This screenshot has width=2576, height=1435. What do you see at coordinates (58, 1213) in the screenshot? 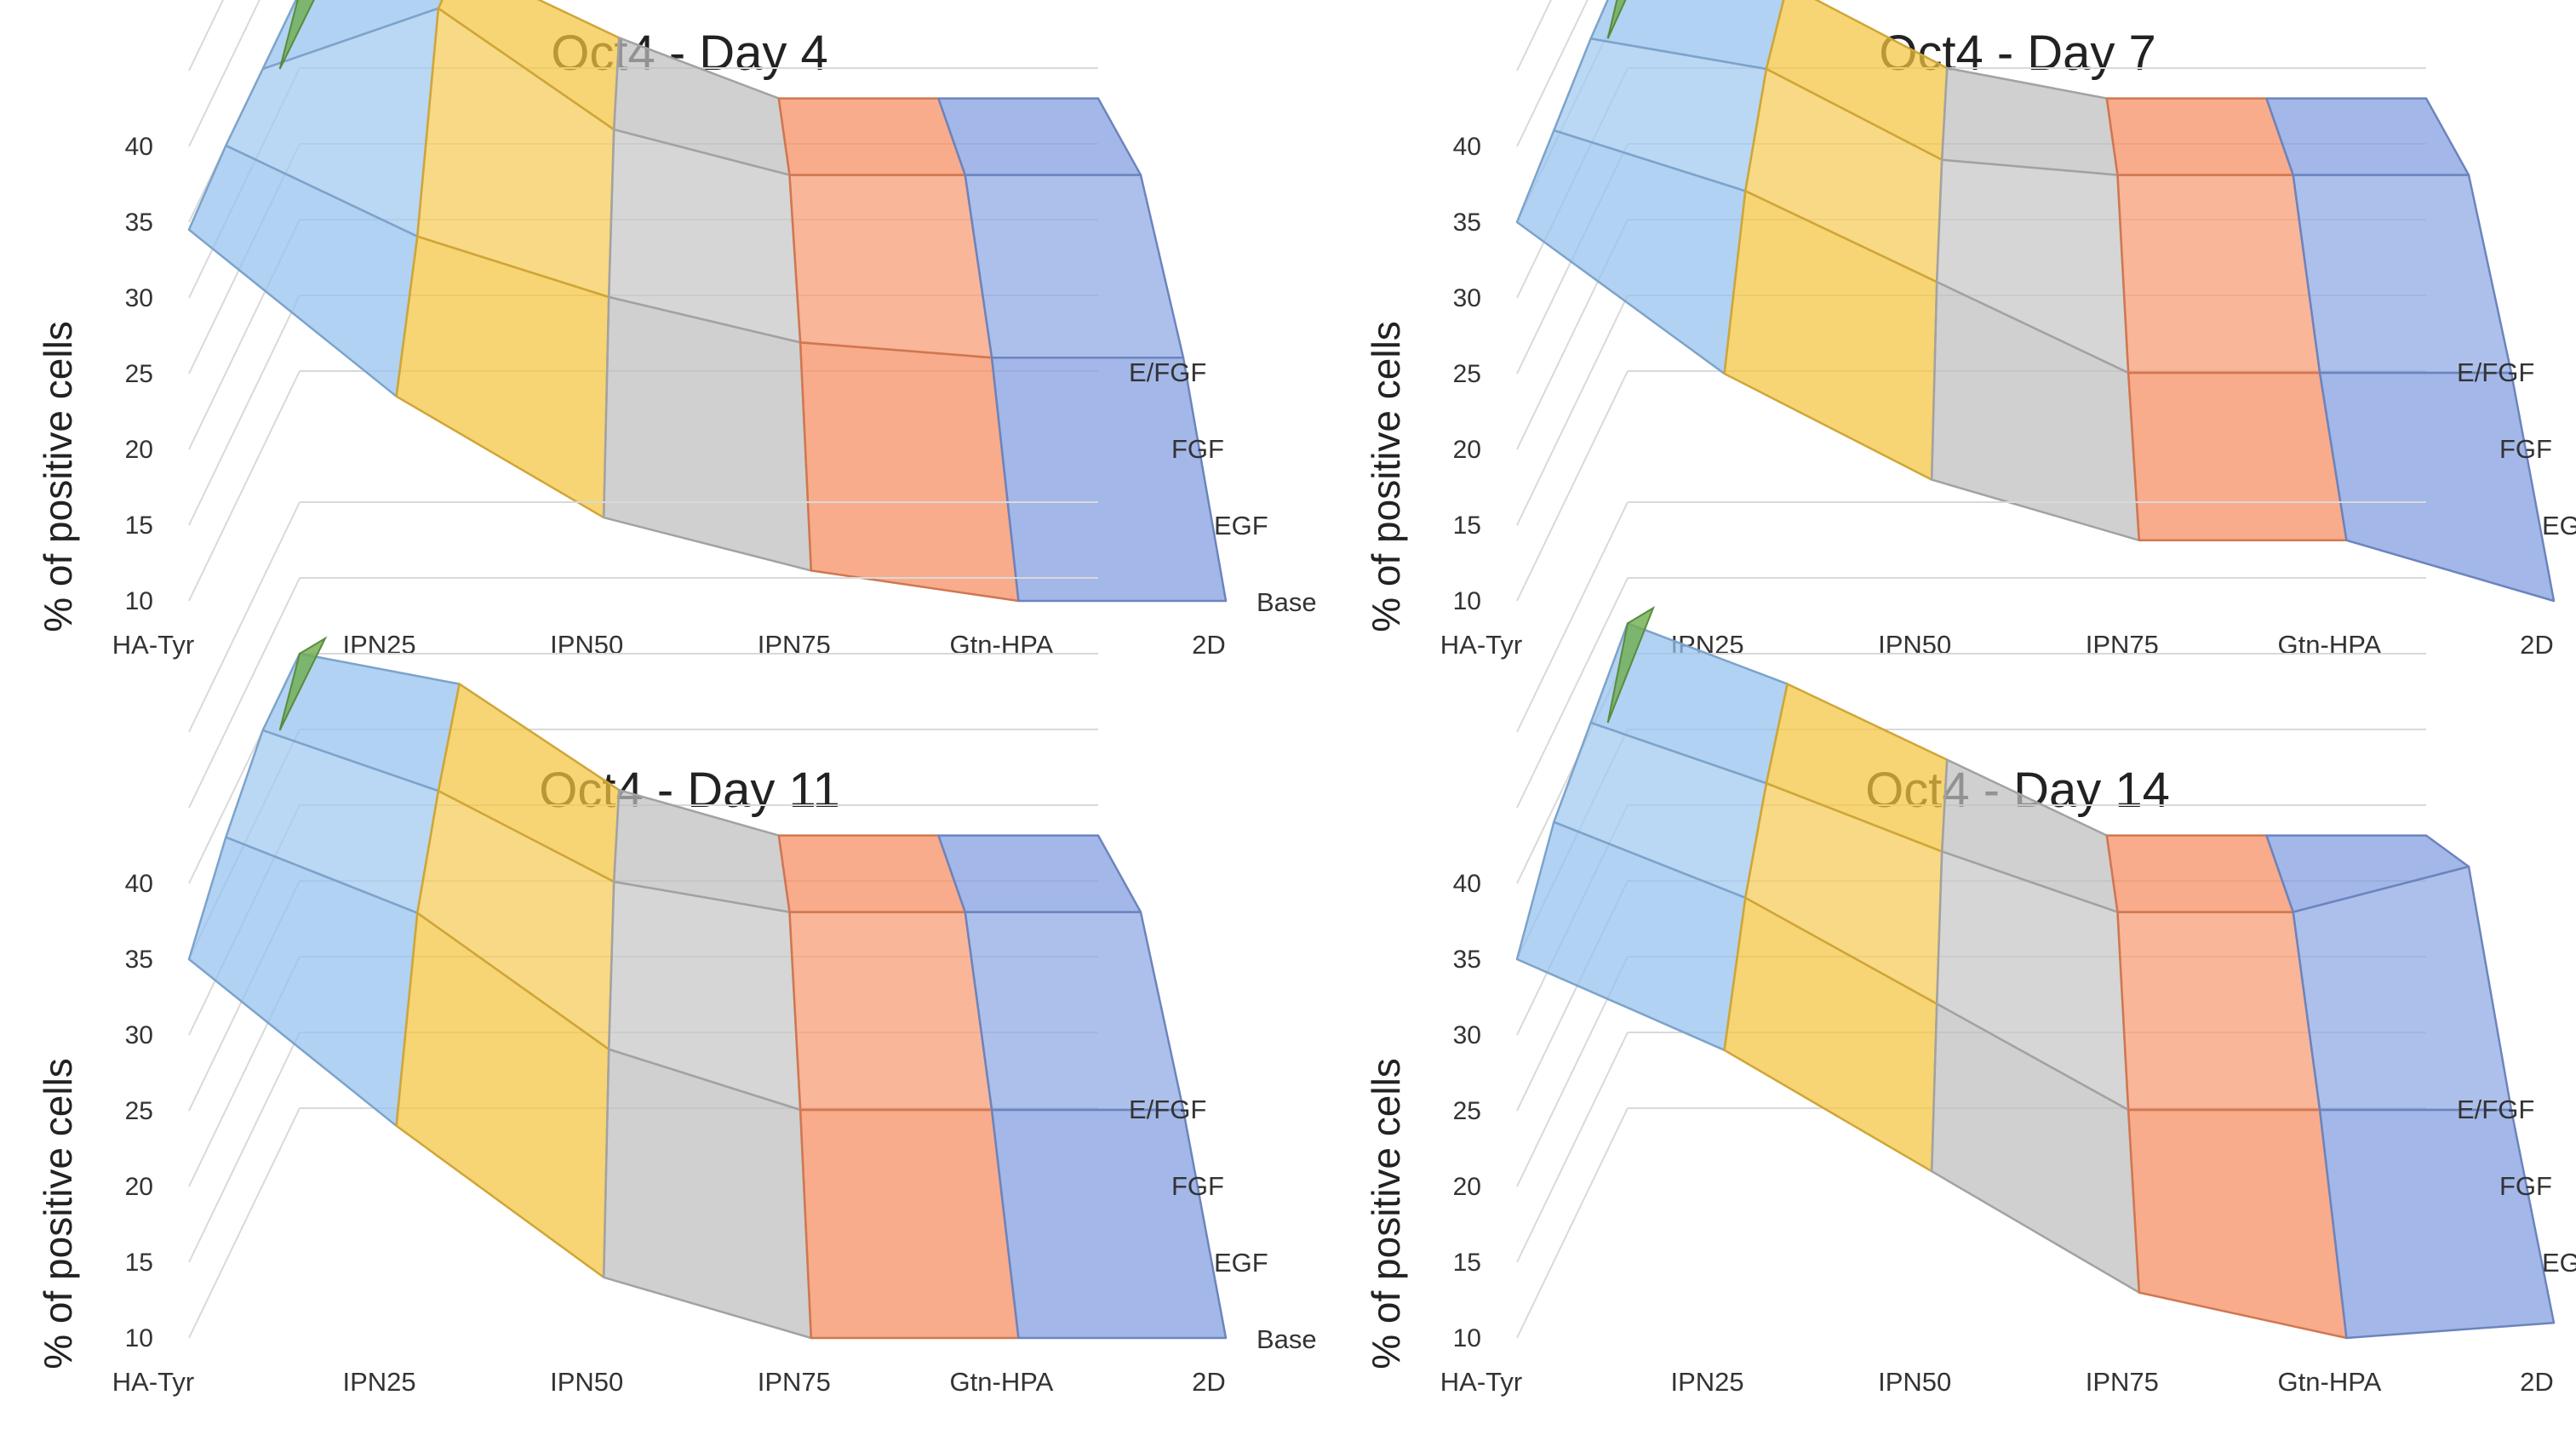
I see `y-axis-title: % of positive cells` at bounding box center [58, 1213].